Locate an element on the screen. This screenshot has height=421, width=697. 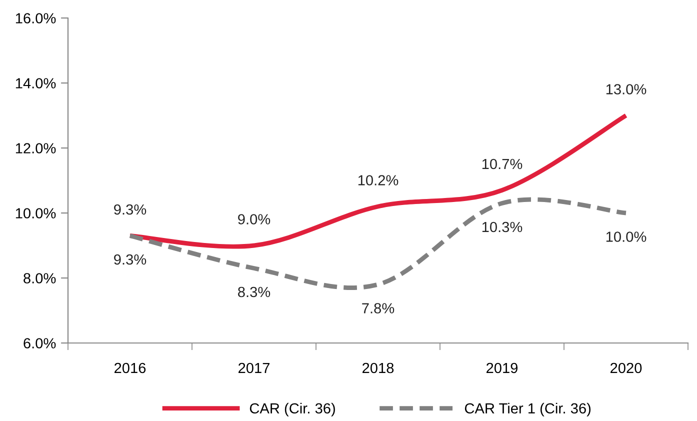
x-tick-label: 2020 is located at coordinates (626, 368).